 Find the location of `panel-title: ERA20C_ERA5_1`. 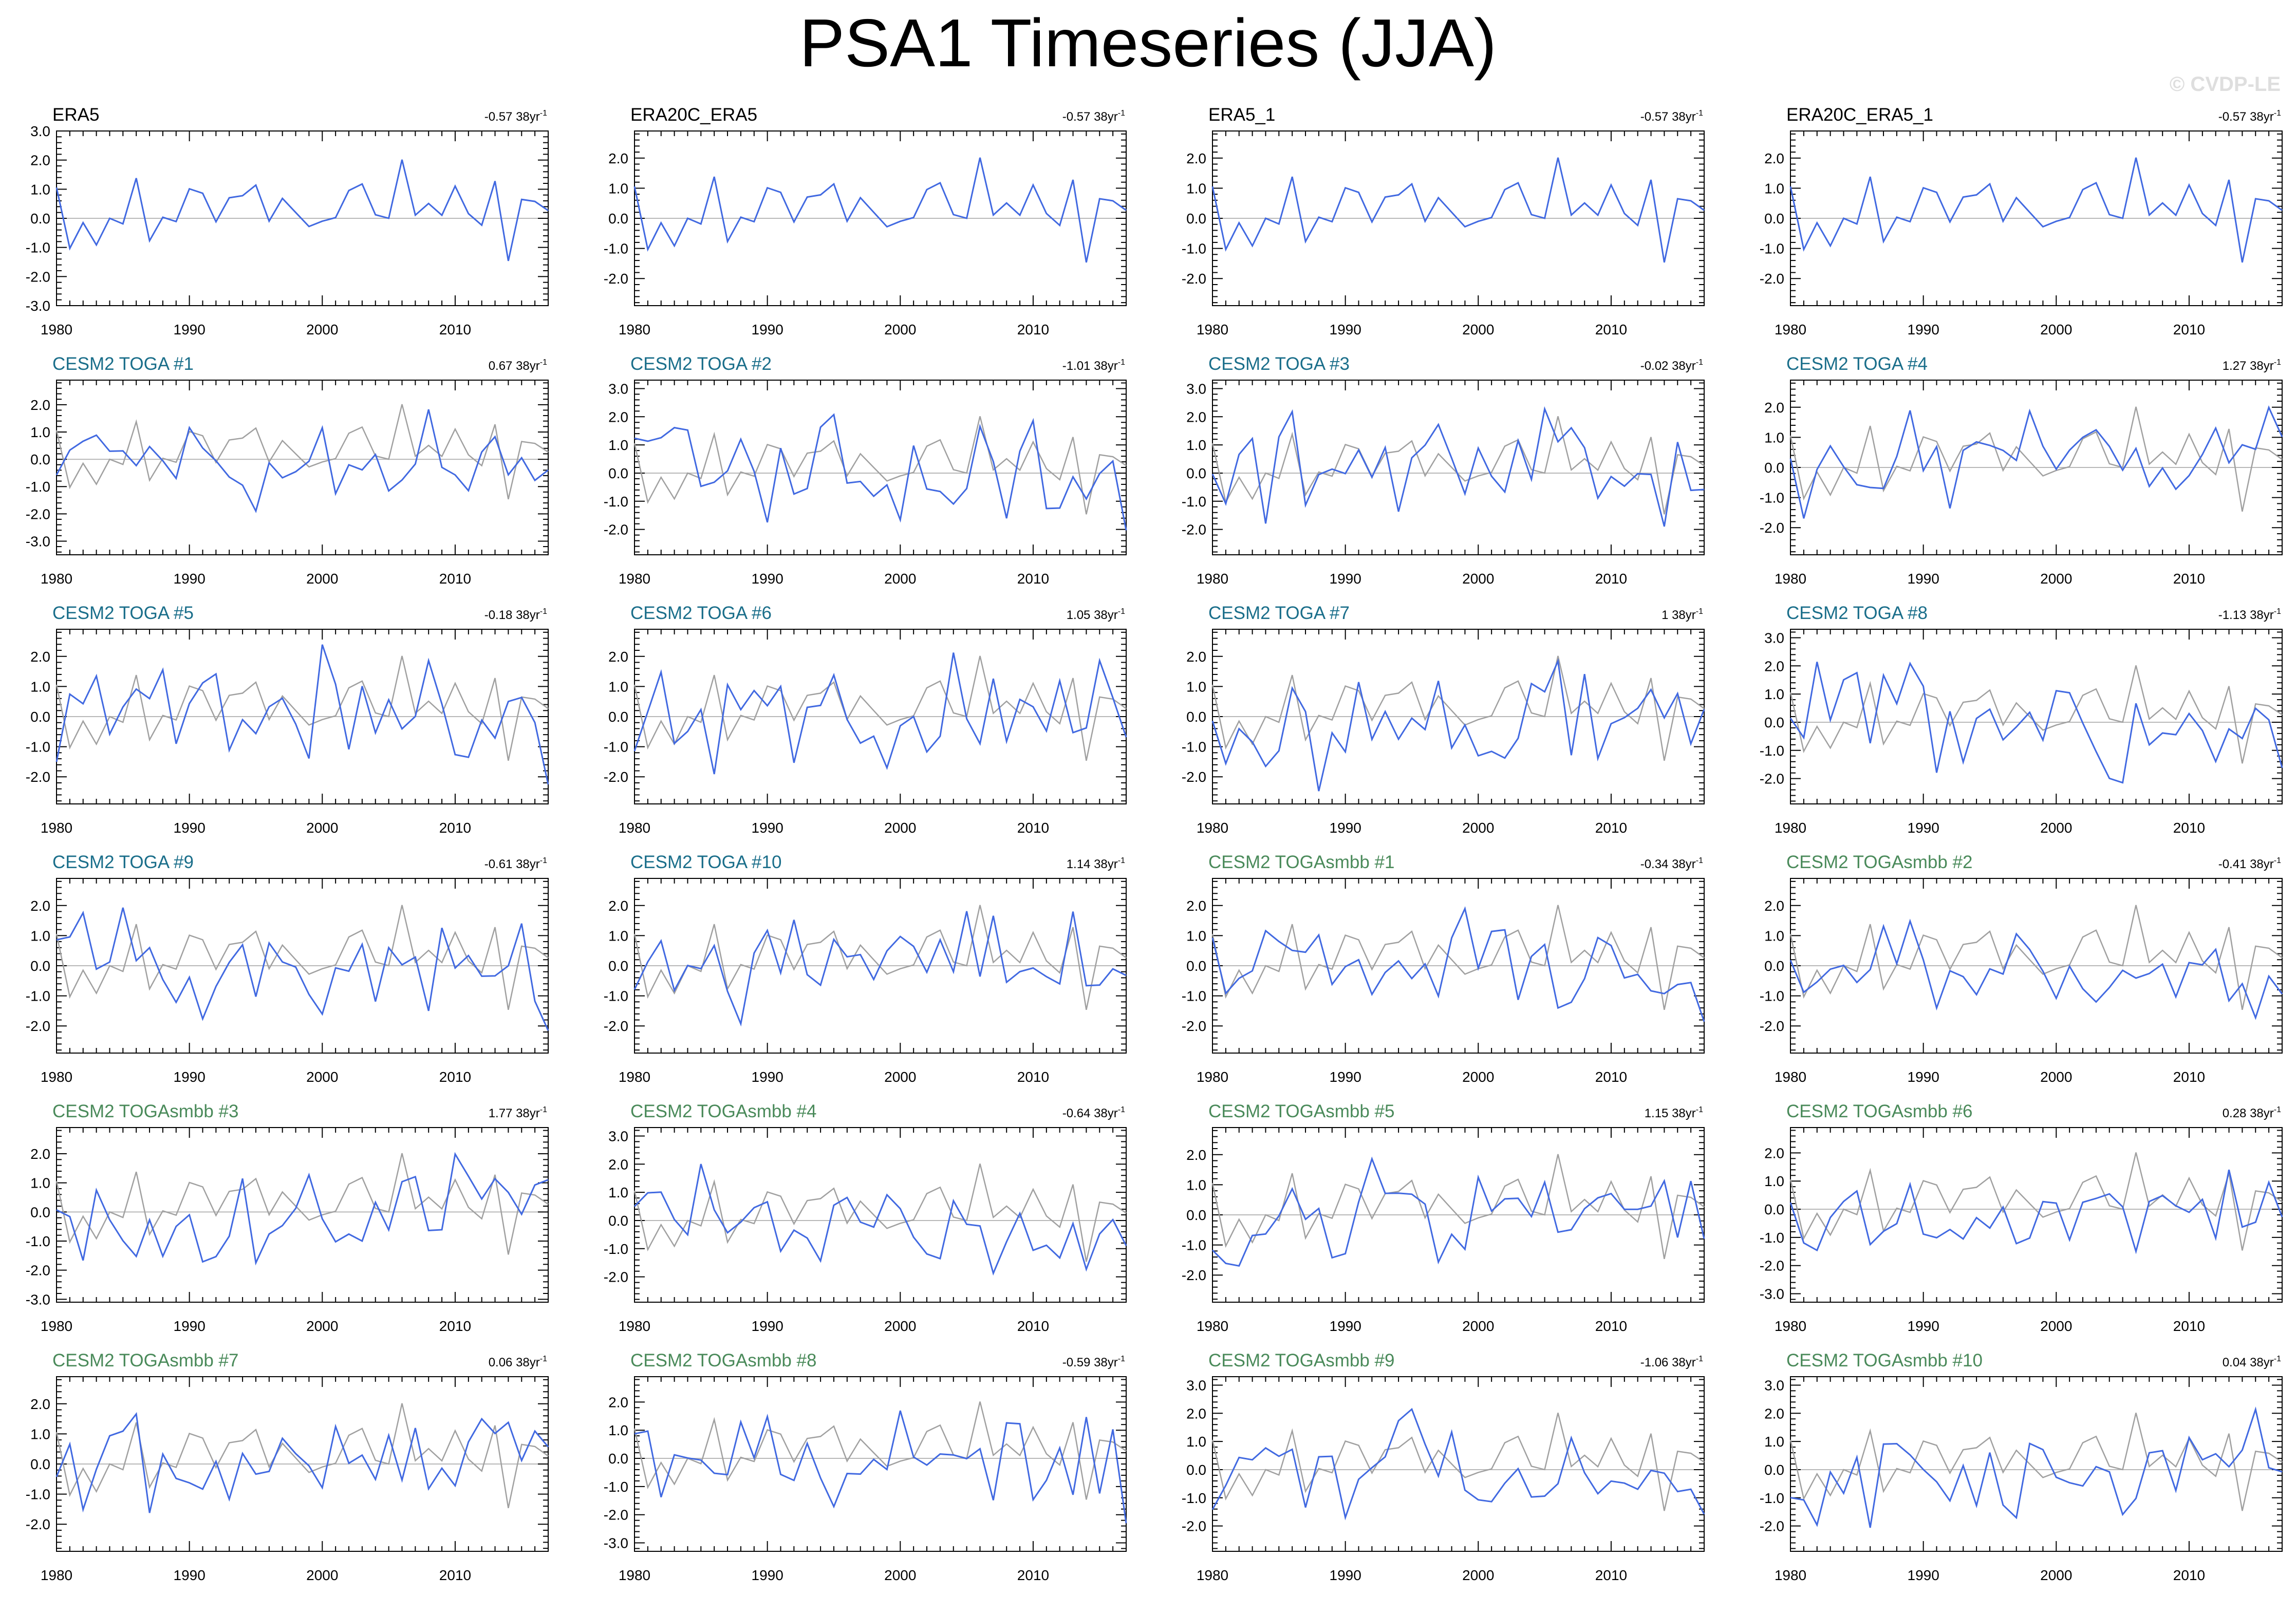

panel-title: ERA20C_ERA5_1 is located at coordinates (1859, 115).